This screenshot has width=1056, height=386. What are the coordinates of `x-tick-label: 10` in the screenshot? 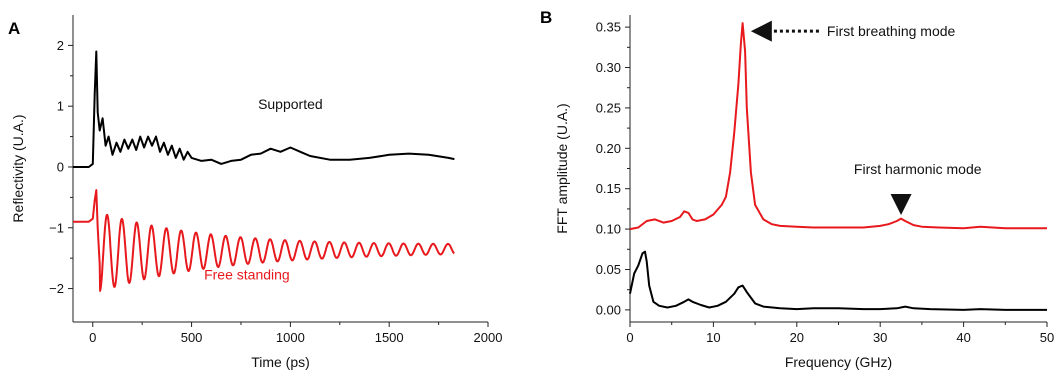 It's located at (713, 337).